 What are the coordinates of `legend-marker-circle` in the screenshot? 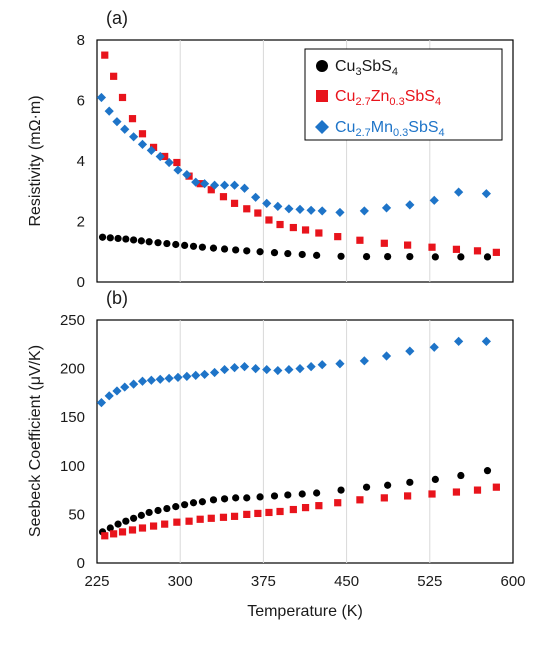 It's located at (322, 66).